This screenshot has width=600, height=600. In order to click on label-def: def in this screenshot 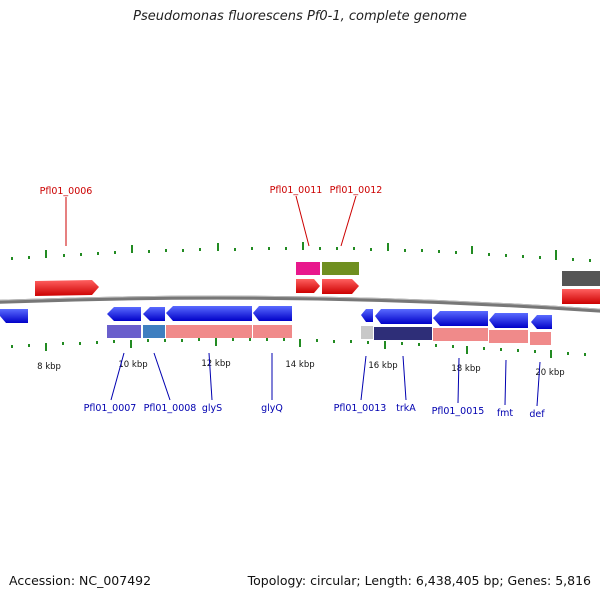, I will do `click(537, 414)`.